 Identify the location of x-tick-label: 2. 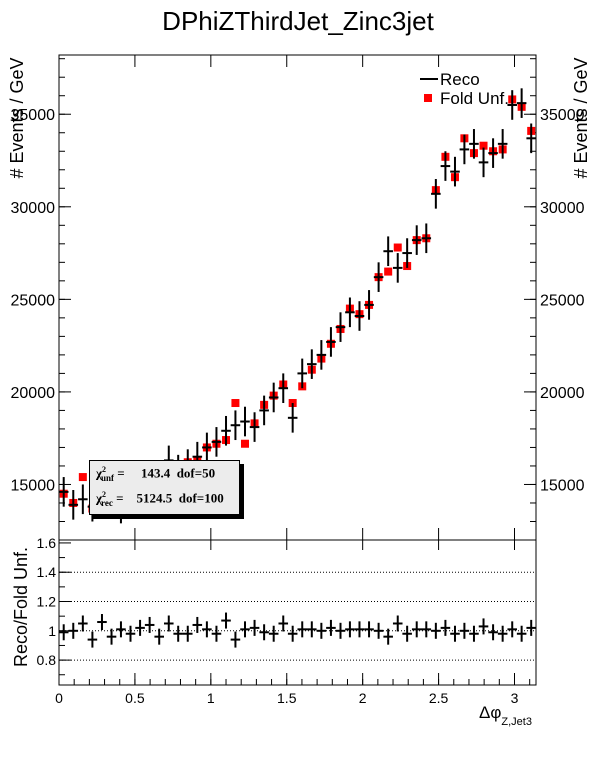
(363, 698).